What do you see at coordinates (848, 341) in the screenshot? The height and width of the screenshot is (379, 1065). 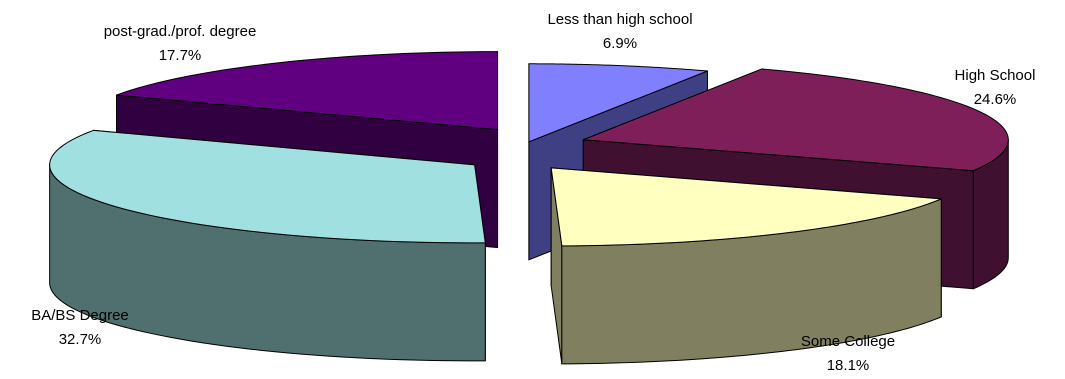 I see `slice-label: Some College` at bounding box center [848, 341].